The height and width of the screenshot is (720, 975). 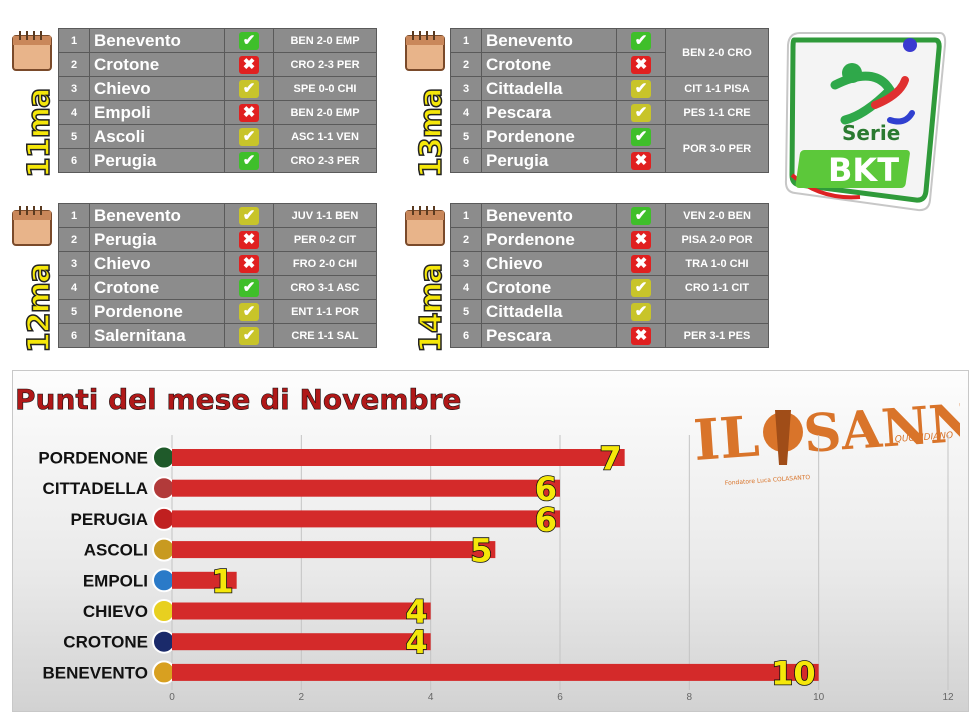 I want to click on table-row: 1 Benevento ✔ JUV 1-1 BEN, so click(x=217, y=215).